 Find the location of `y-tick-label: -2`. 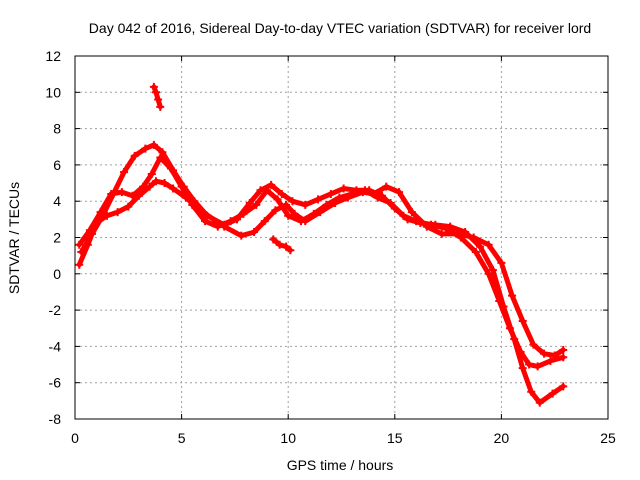

y-tick-label: -2 is located at coordinates (55, 310).